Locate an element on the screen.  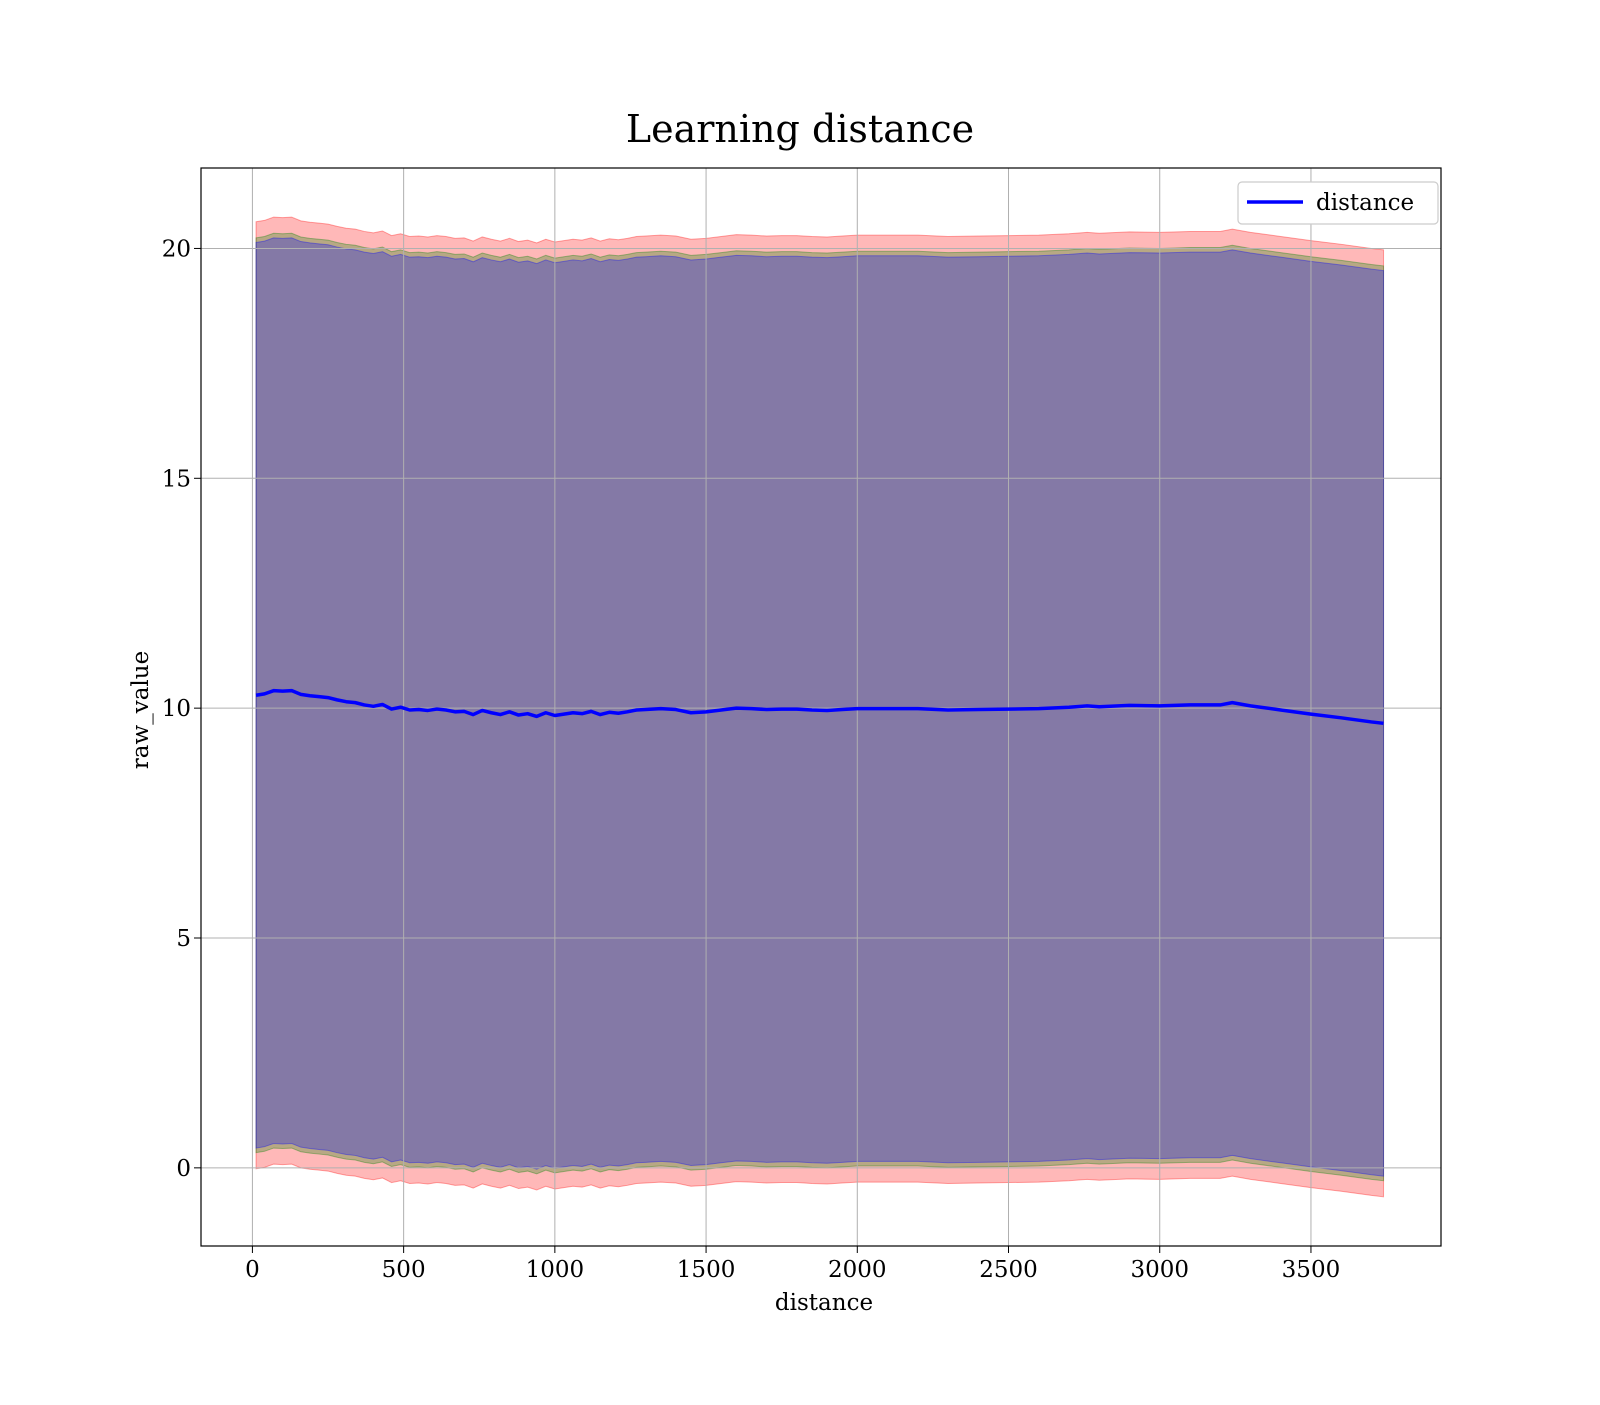
line-layer is located at coordinates (819, 707).